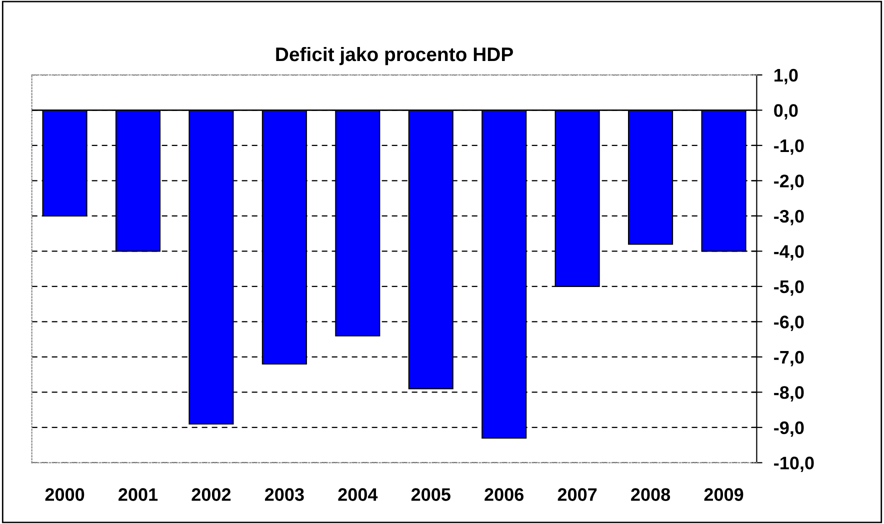 Image resolution: width=884 pixels, height=524 pixels. I want to click on x-tick-label: 2007, so click(577, 494).